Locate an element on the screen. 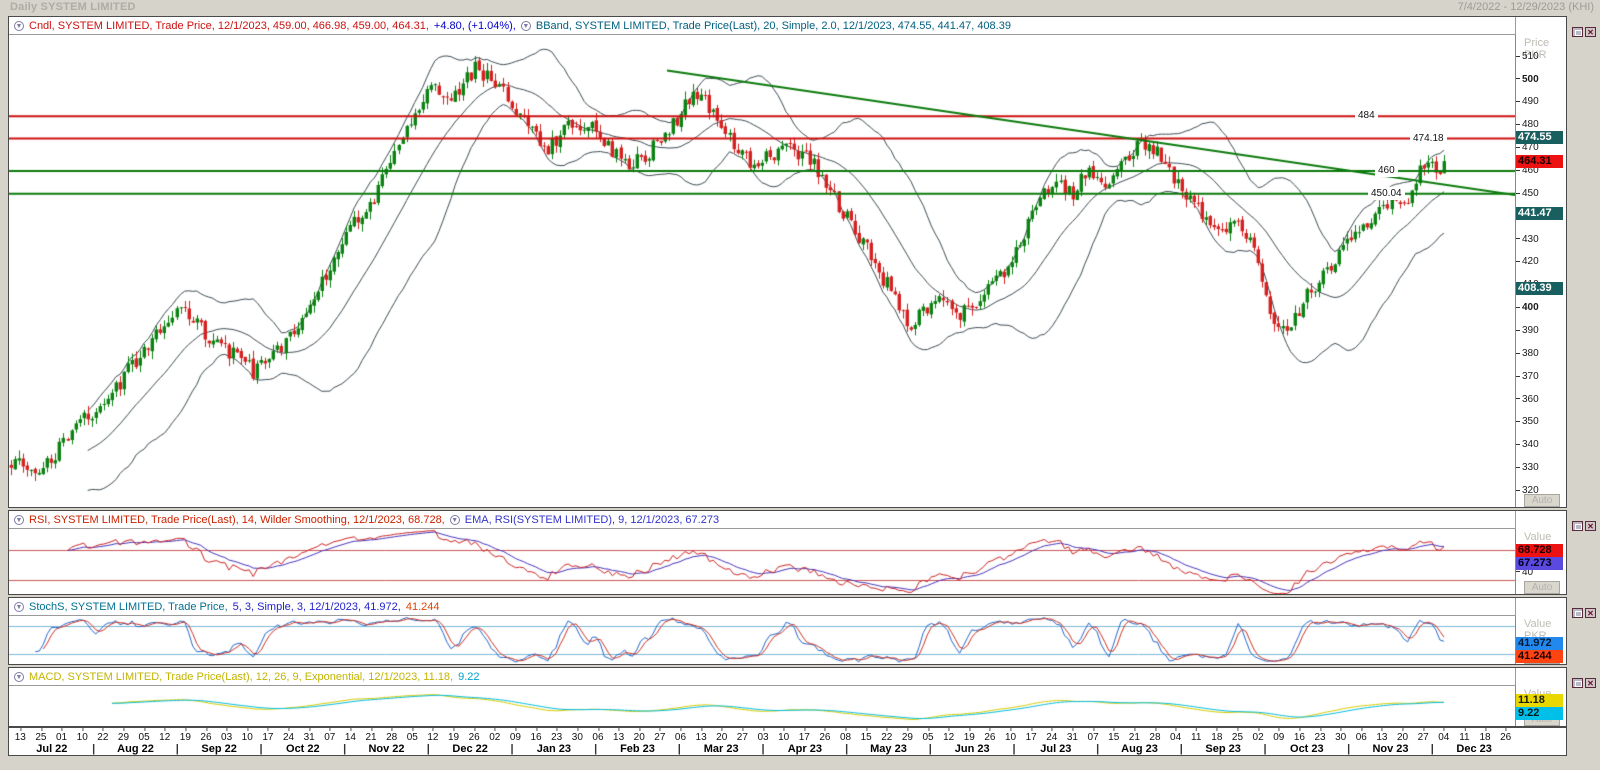 This screenshot has height=770, width=1600. cndl-change-label: +4.80, (+1.04%), is located at coordinates (474, 25).